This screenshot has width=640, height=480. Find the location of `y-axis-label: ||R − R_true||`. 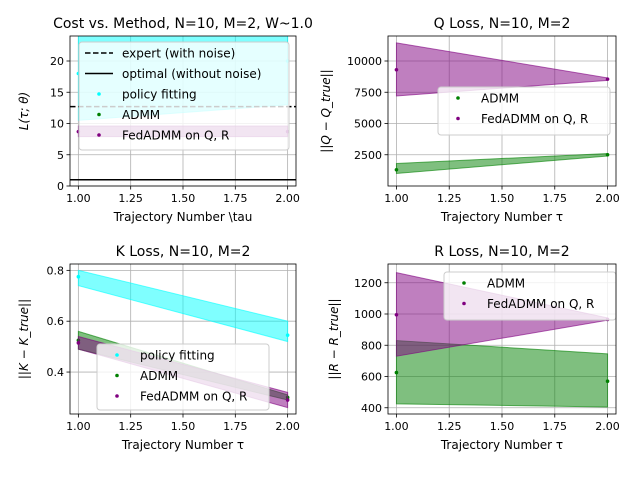

y-axis-label: ||R − R_true|| is located at coordinates (334, 338).